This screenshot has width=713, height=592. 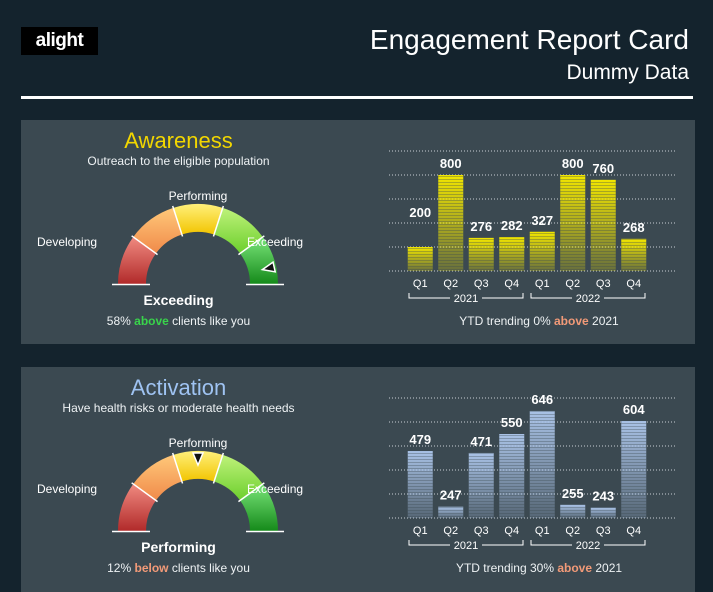 What do you see at coordinates (178, 547) in the screenshot?
I see `gauge-status: Performing` at bounding box center [178, 547].